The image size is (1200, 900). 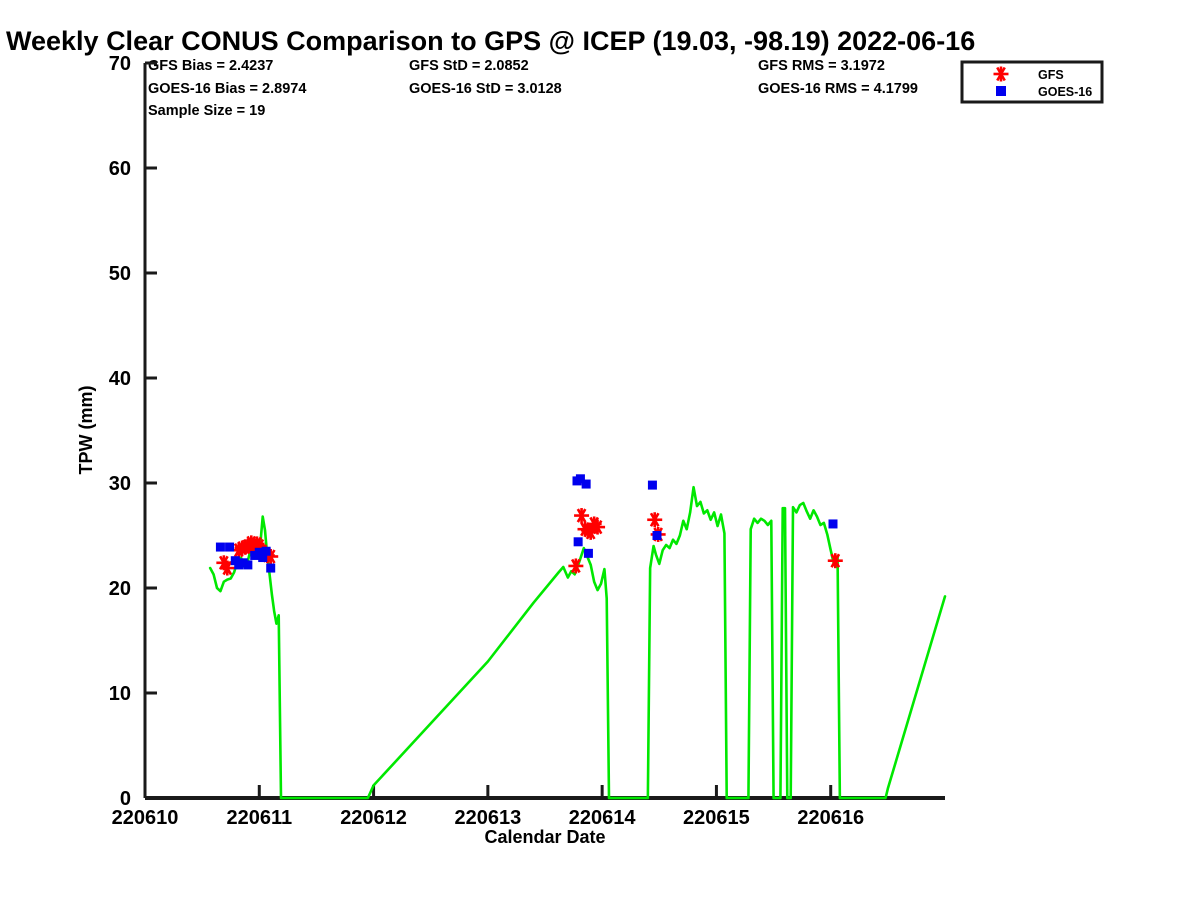 I want to click on x-tick-label: 220611, so click(x=259, y=818).